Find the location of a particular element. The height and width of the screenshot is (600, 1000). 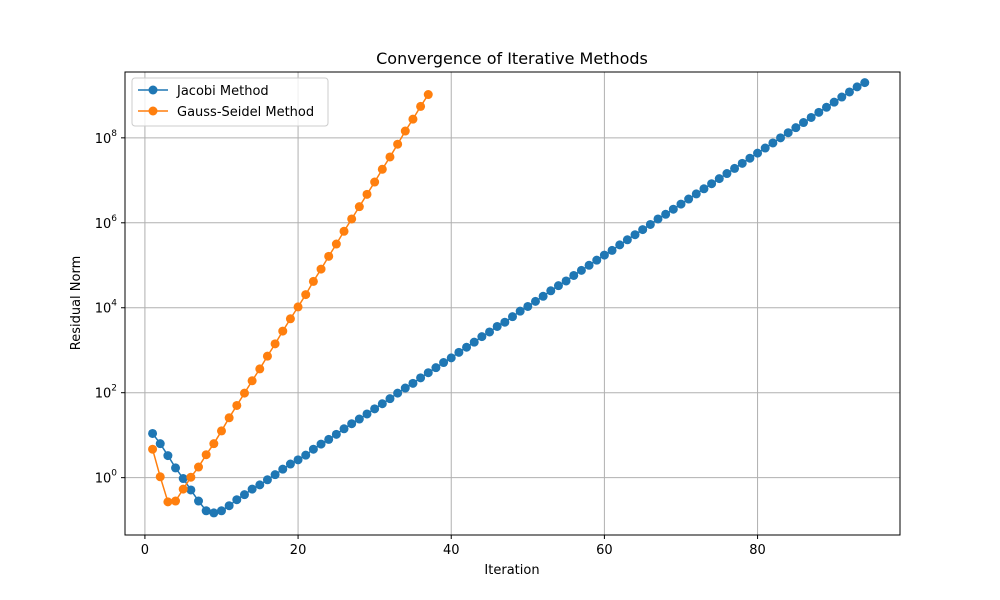

y-tick-label: 10⁰ is located at coordinates (106, 478).